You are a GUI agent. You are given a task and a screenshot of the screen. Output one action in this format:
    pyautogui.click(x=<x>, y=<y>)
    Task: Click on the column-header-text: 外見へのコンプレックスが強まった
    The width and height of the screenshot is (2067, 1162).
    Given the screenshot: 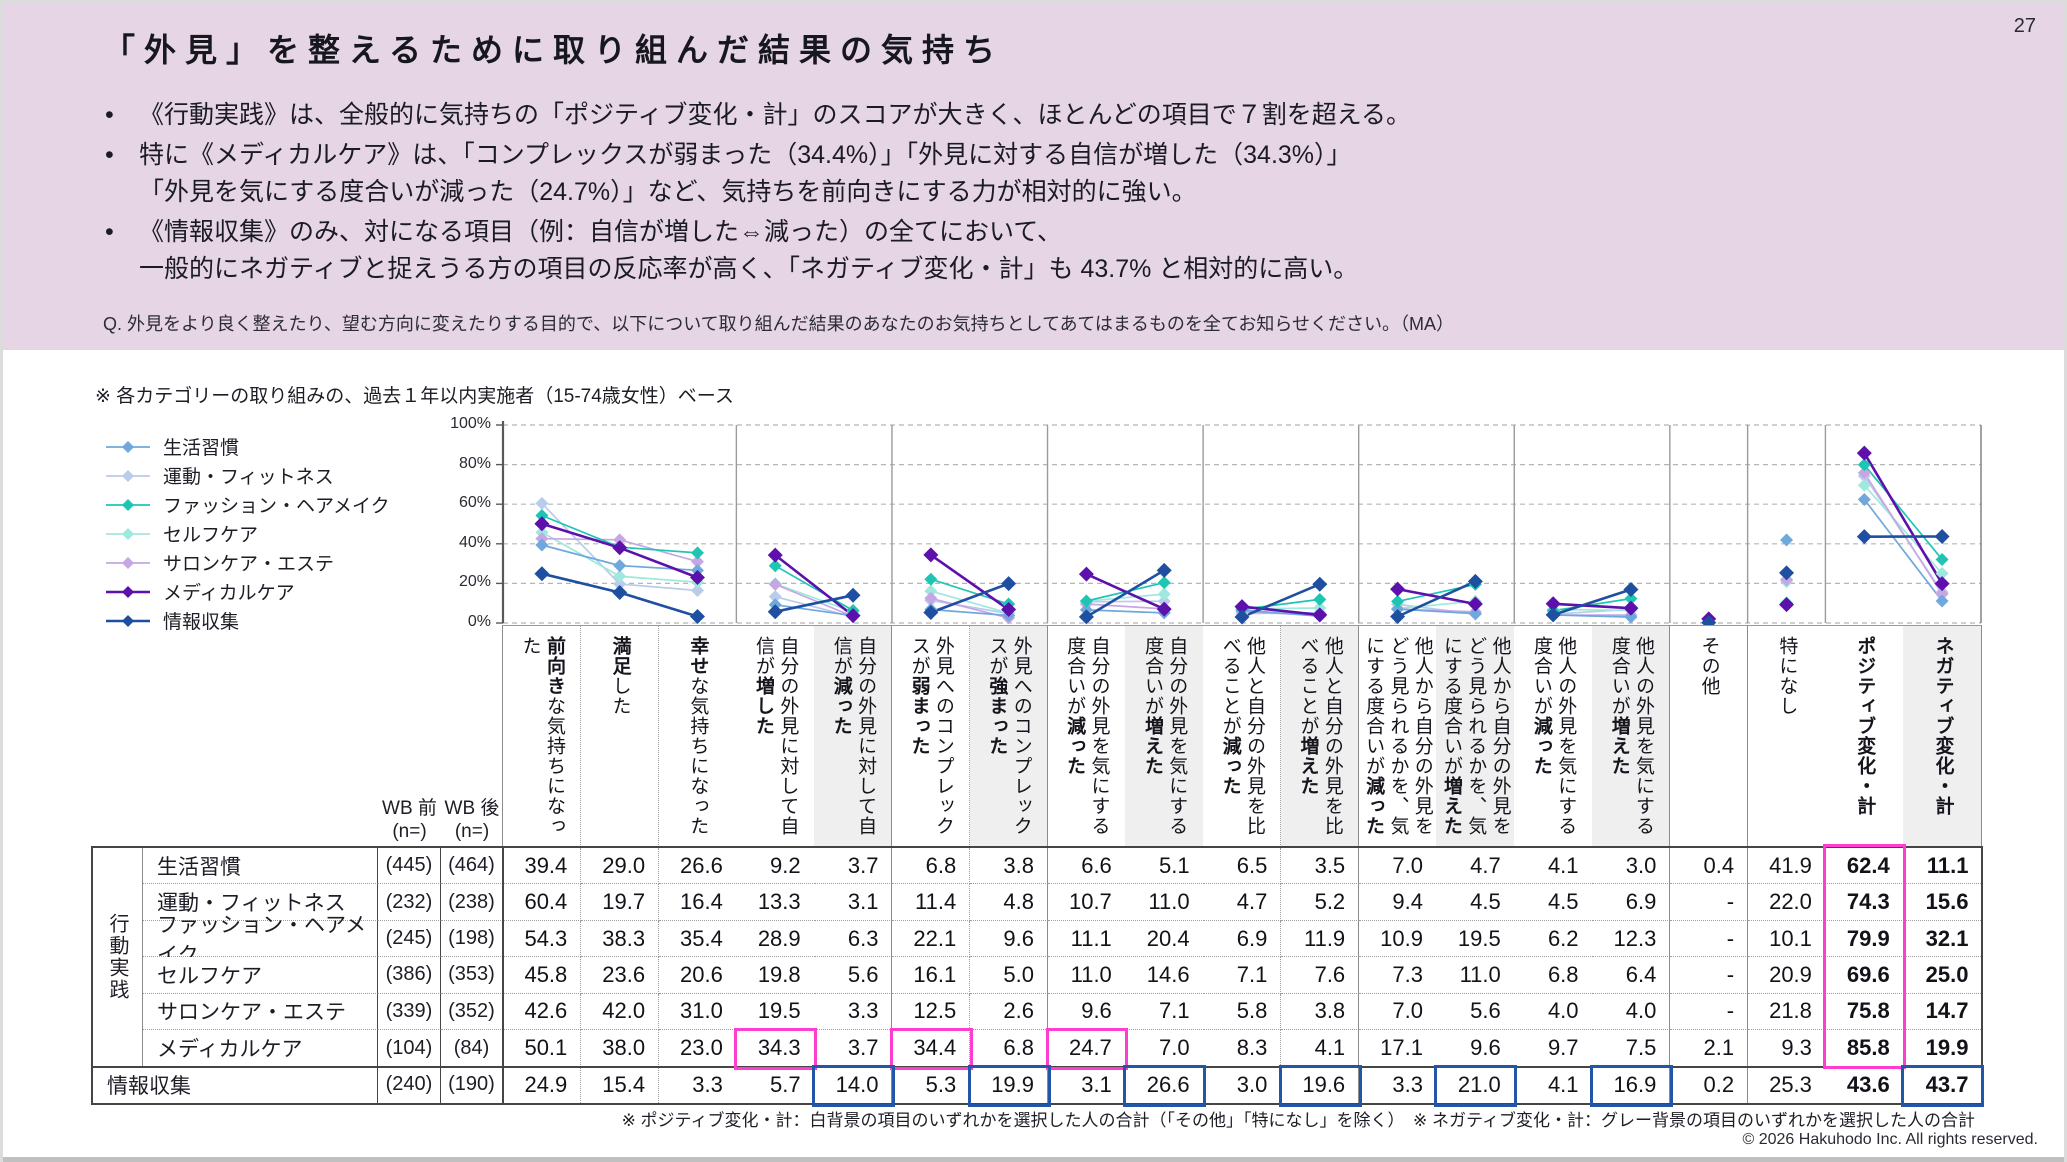 What is the action you would take?
    pyautogui.click(x=1008, y=736)
    